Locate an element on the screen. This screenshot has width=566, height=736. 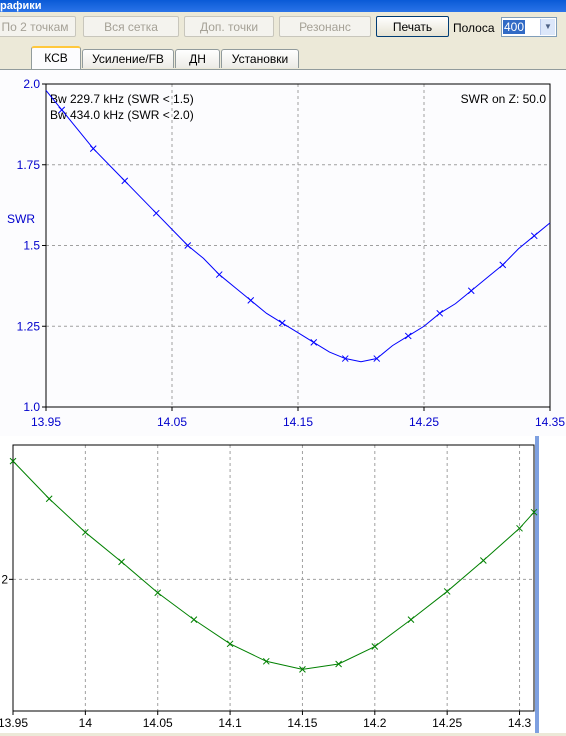
two-points-button: По 2 точкам is located at coordinates (38, 26).